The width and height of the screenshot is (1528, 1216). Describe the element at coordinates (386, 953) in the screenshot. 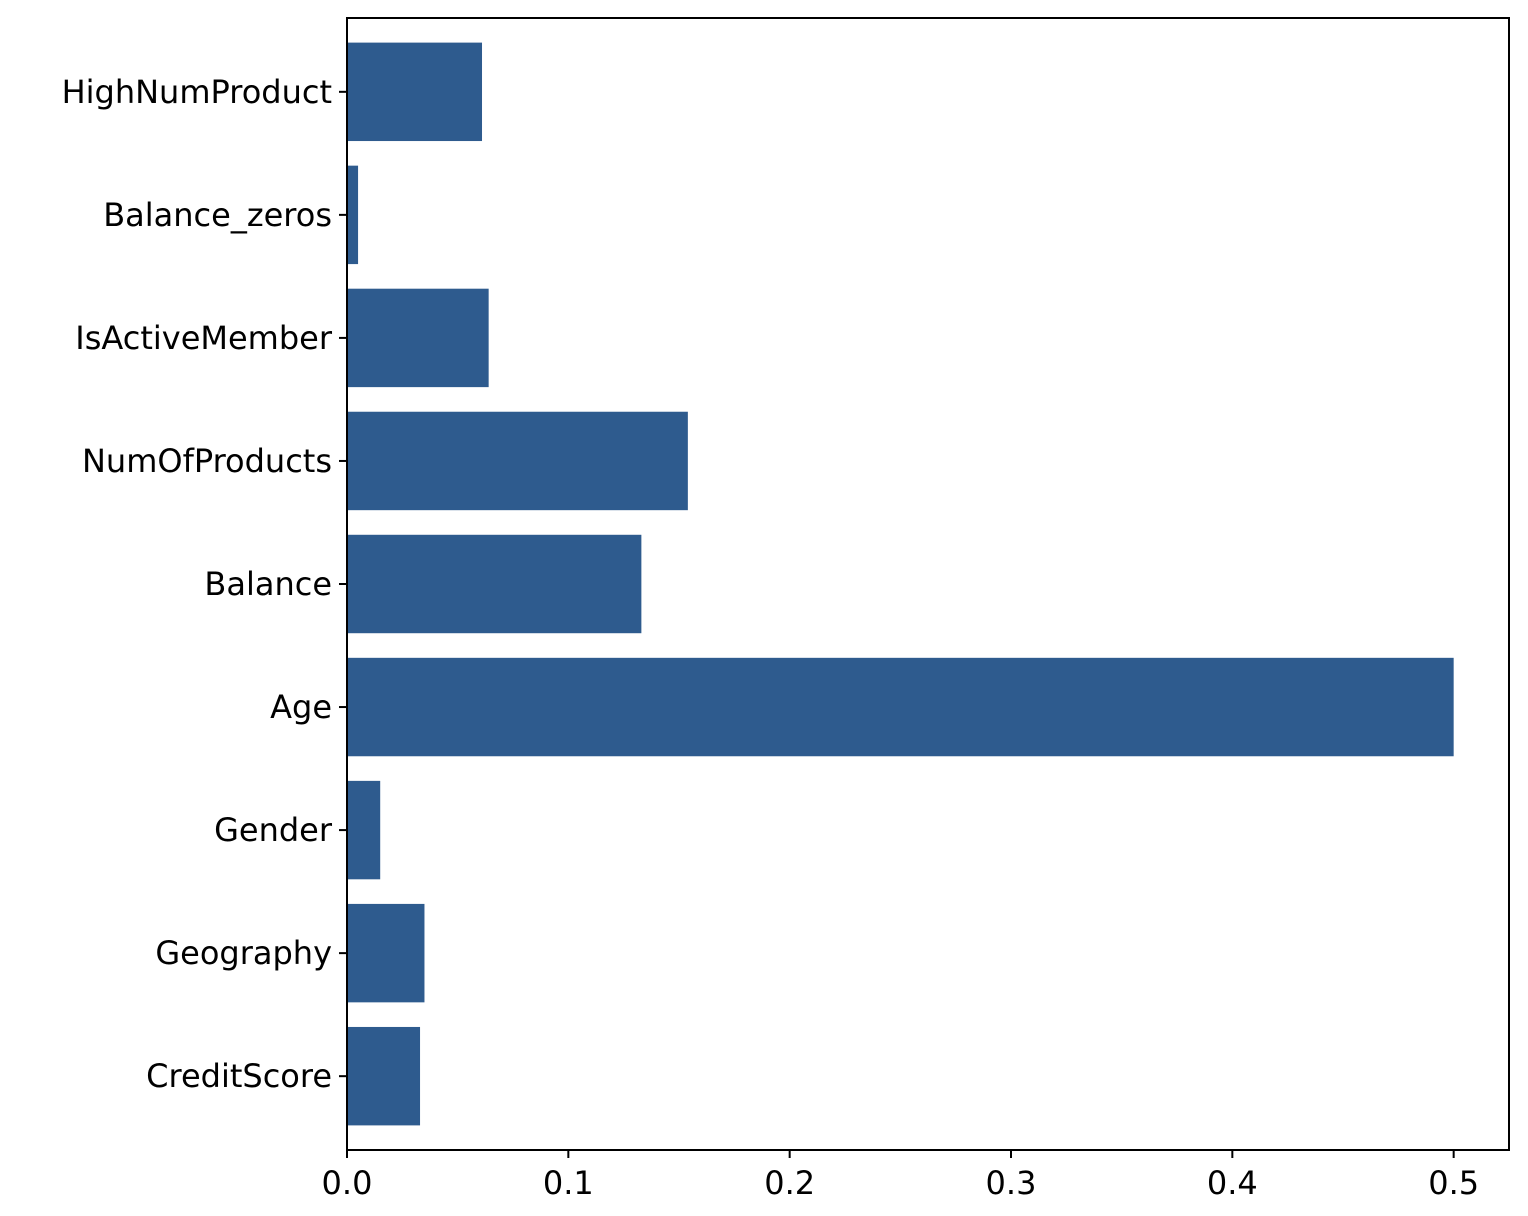

I see `bar-geography` at that location.